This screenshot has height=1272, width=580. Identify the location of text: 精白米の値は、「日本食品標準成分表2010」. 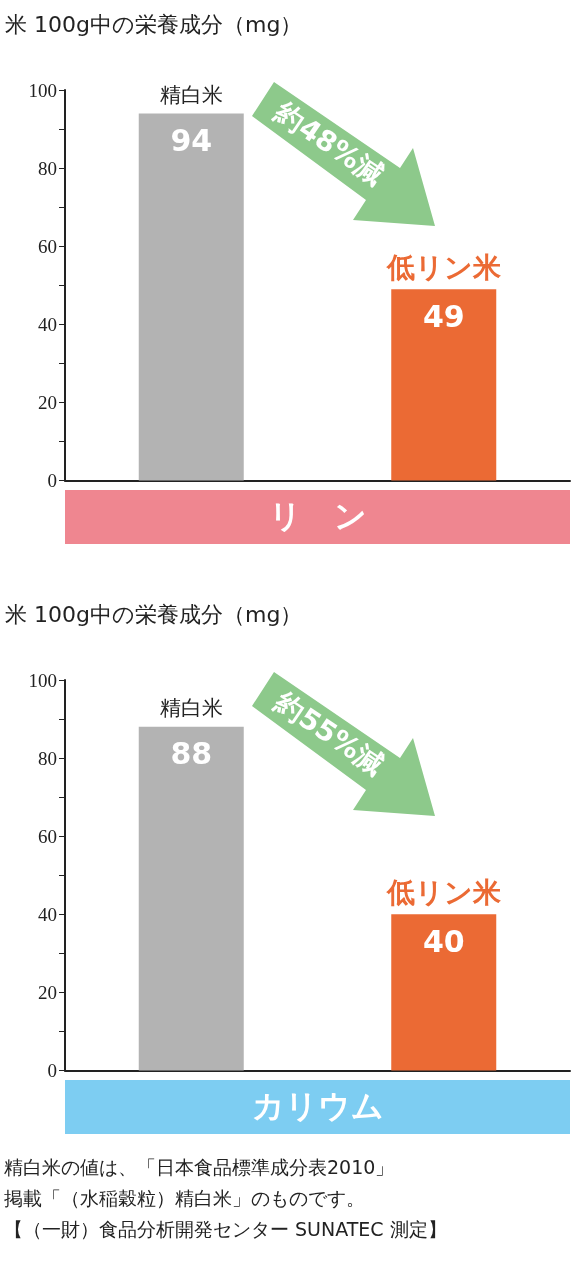
(199, 1167).